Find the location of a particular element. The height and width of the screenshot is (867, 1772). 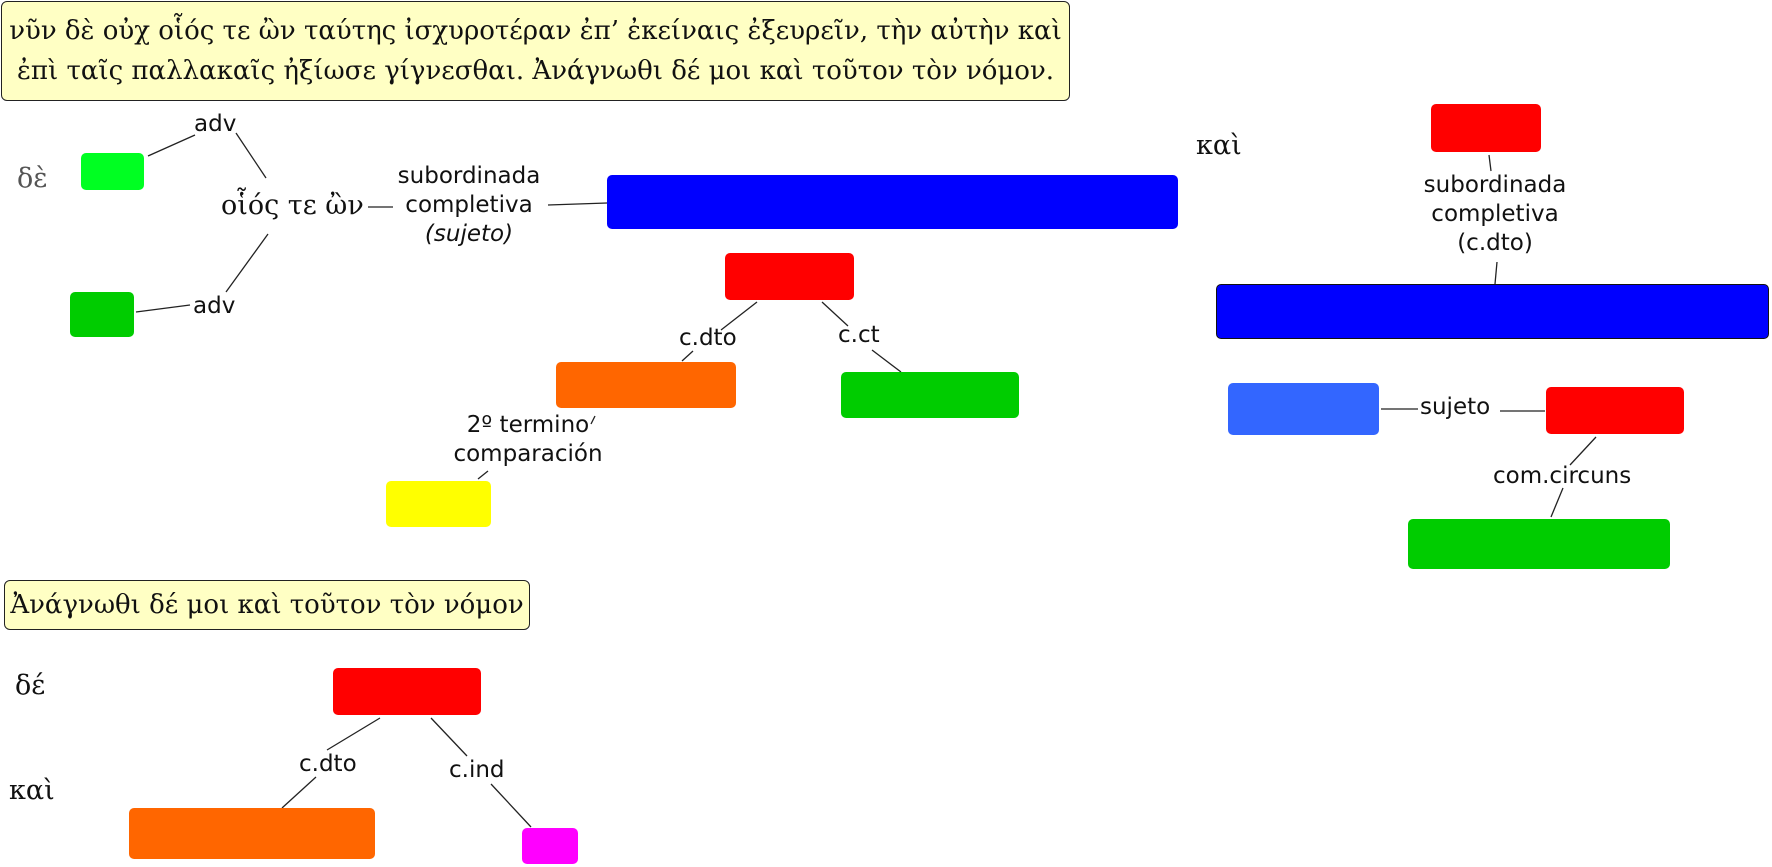

label-line: (sujeto) is located at coordinates (469, 234).